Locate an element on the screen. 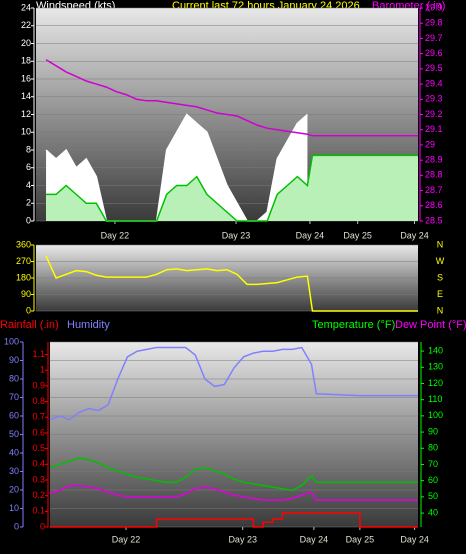  y-tick-label: 0.7 is located at coordinates (38, 417).